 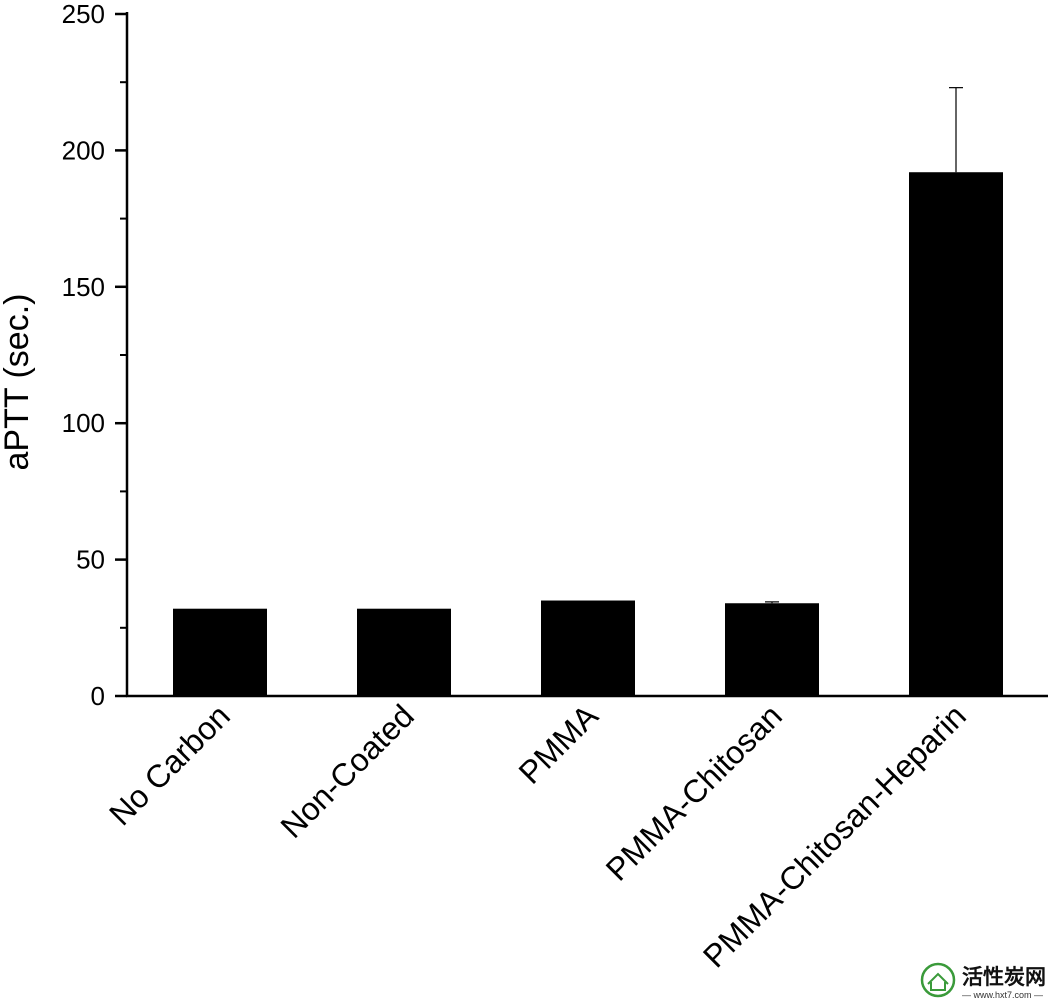 What do you see at coordinates (90, 560) in the screenshot?
I see `y-tick-label: 50` at bounding box center [90, 560].